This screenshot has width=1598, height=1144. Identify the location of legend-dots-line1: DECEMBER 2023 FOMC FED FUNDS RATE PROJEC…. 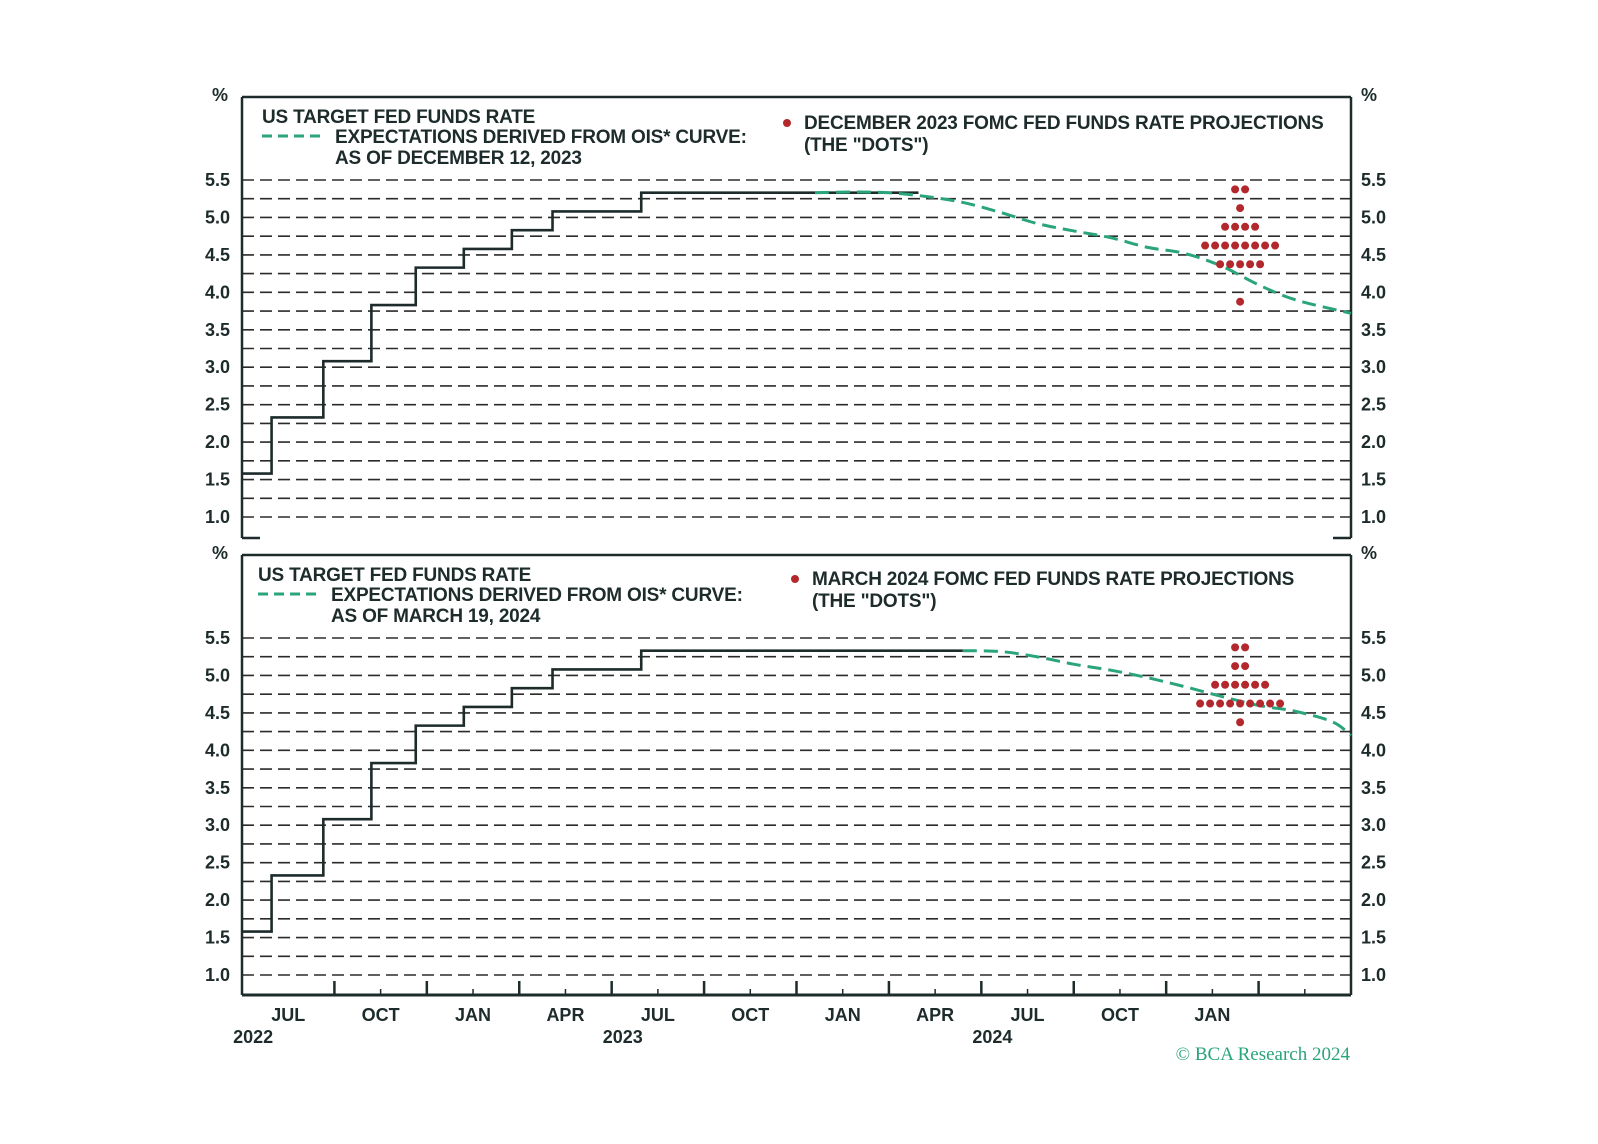
(1064, 123).